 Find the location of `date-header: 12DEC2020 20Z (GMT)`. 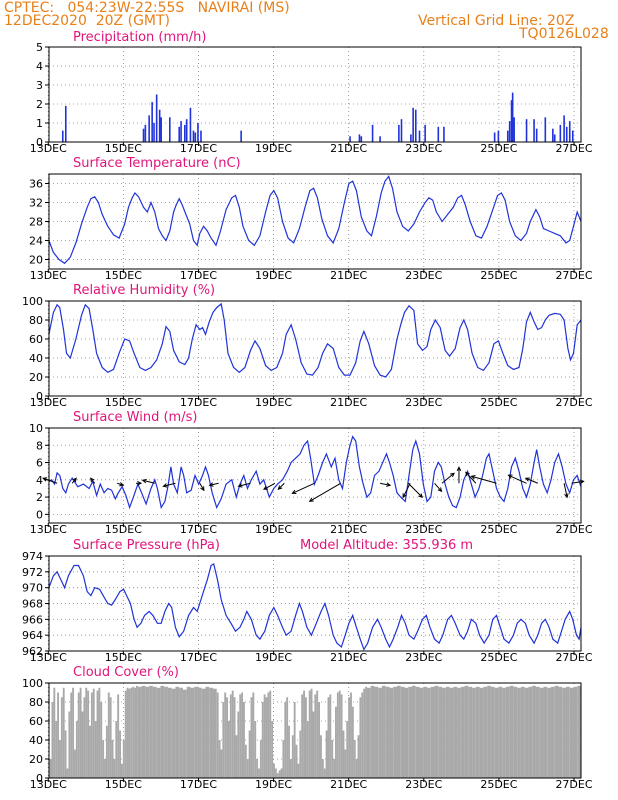

date-header: 12DEC2020 20Z (GMT) is located at coordinates (87, 21).